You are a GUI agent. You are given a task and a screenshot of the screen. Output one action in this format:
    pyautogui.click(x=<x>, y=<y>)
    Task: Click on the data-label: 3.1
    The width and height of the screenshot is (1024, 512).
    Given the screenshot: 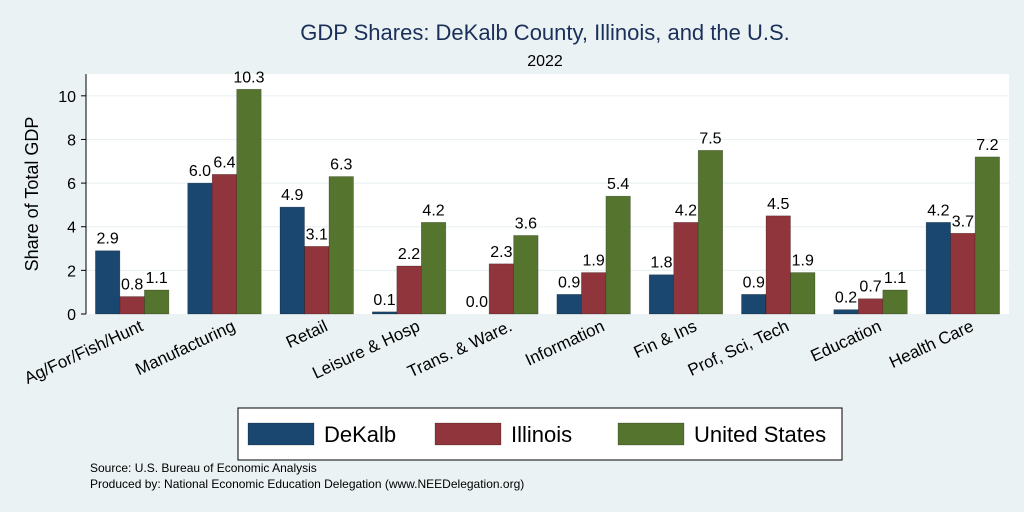 What is the action you would take?
    pyautogui.click(x=317, y=234)
    